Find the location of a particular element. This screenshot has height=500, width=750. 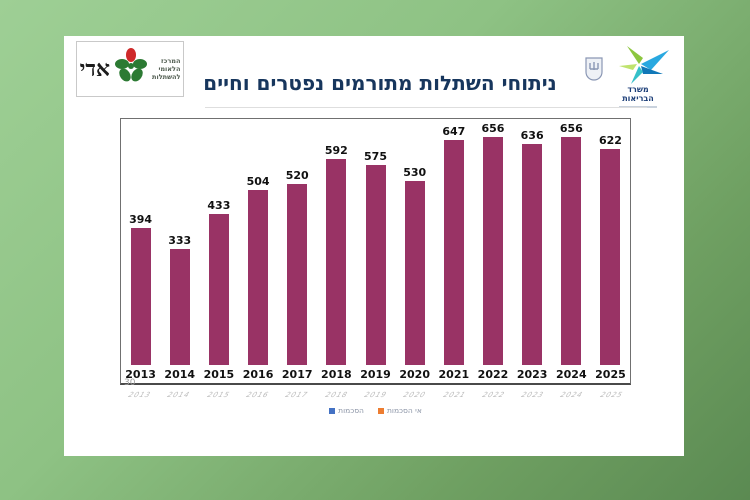

bar-column: 394 2013 is located at coordinates (140, 251).